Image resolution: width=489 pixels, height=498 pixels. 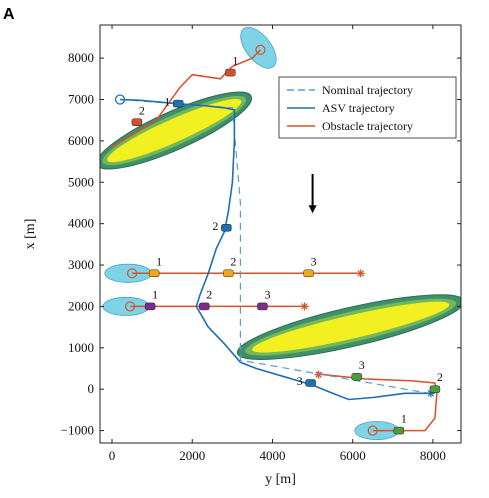 I want to click on panel-label: A, so click(x=9, y=14).